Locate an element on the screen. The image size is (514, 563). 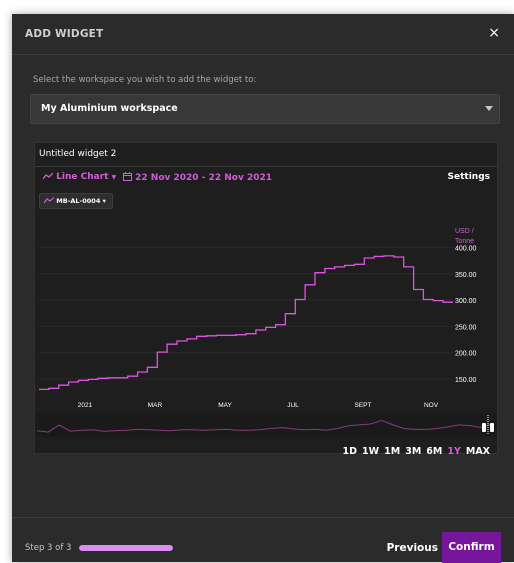
y-axis-label-unit: Tonne is located at coordinates (464, 241).